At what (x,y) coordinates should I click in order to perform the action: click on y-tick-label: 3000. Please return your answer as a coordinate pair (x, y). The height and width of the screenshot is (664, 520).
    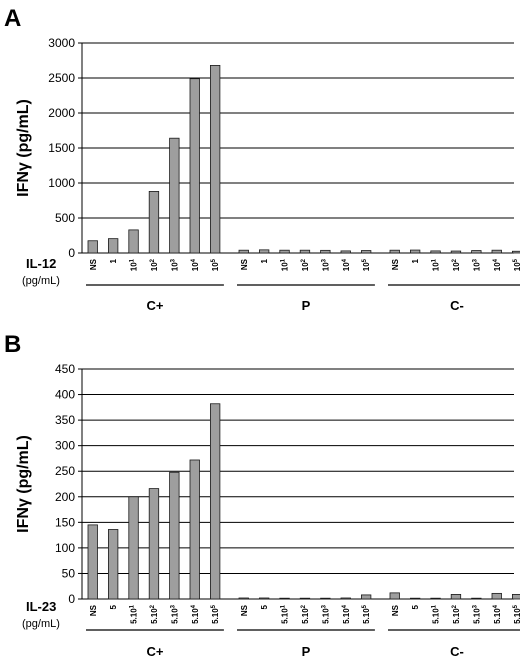
    Looking at the image, I should click on (61, 43).